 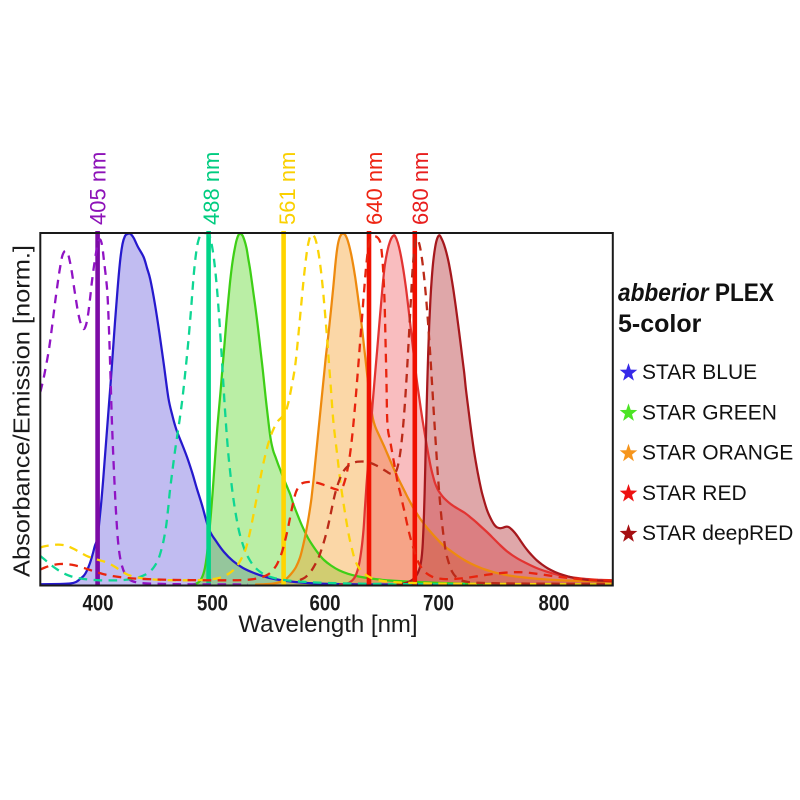 I want to click on svg-text: Wavelength [nm], so click(x=327, y=624).